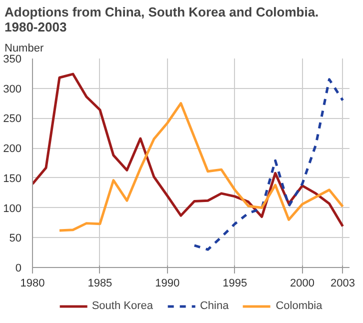 The image size is (363, 323). What do you see at coordinates (12, 89) in the screenshot?
I see `y-tick-label: 300` at bounding box center [12, 89].